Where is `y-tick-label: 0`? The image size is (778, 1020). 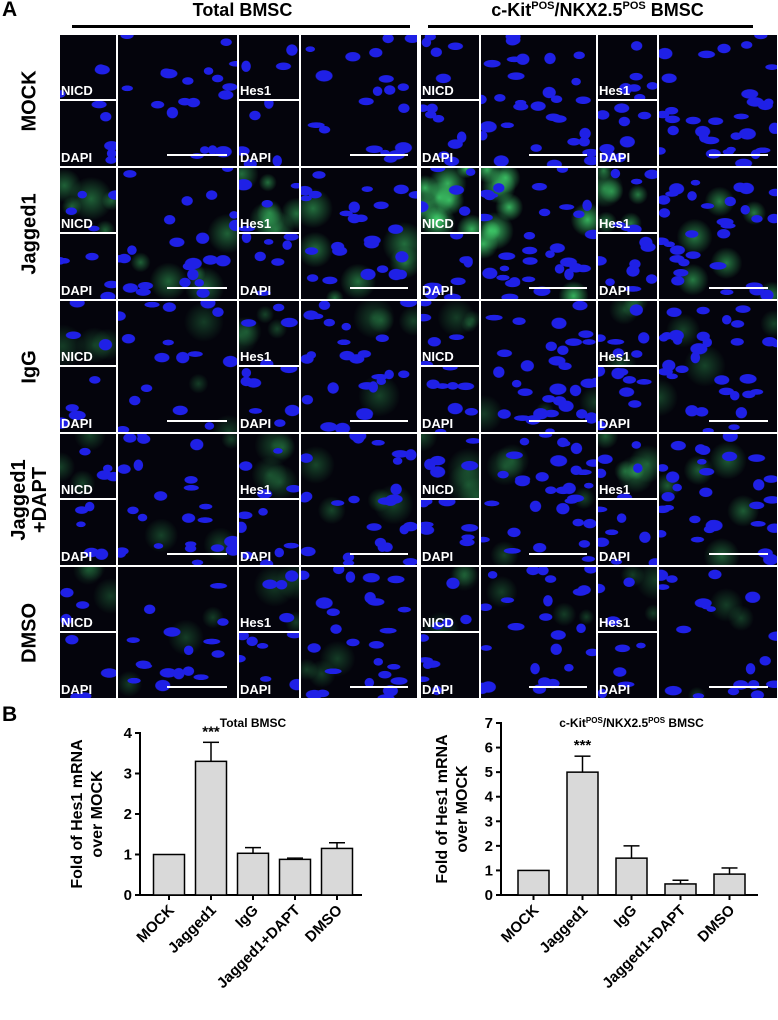
y-tick-label: 0 is located at coordinates (128, 895).